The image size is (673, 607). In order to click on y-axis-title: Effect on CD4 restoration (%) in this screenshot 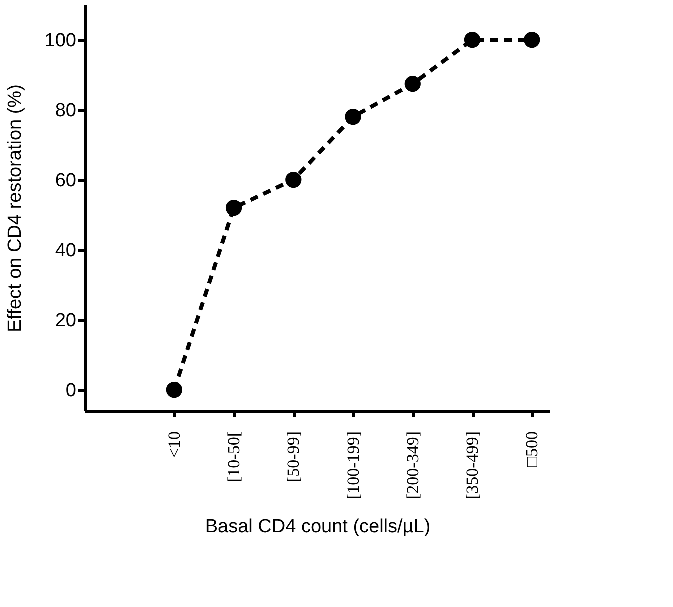, I will do `click(15, 208)`.